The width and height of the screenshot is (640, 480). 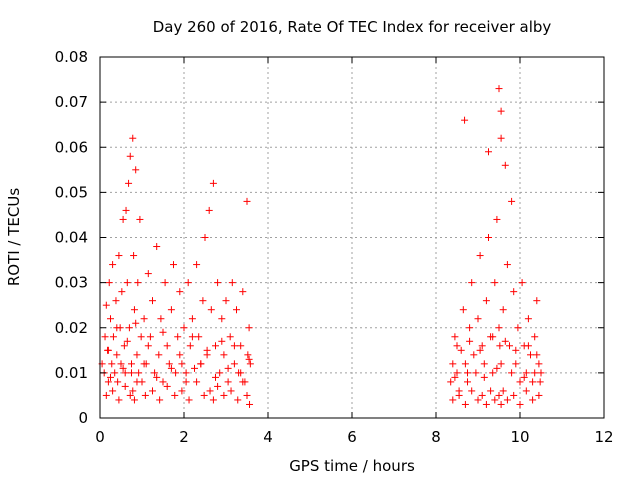 I want to click on y-tick-label: 0.03, so click(x=71, y=283).